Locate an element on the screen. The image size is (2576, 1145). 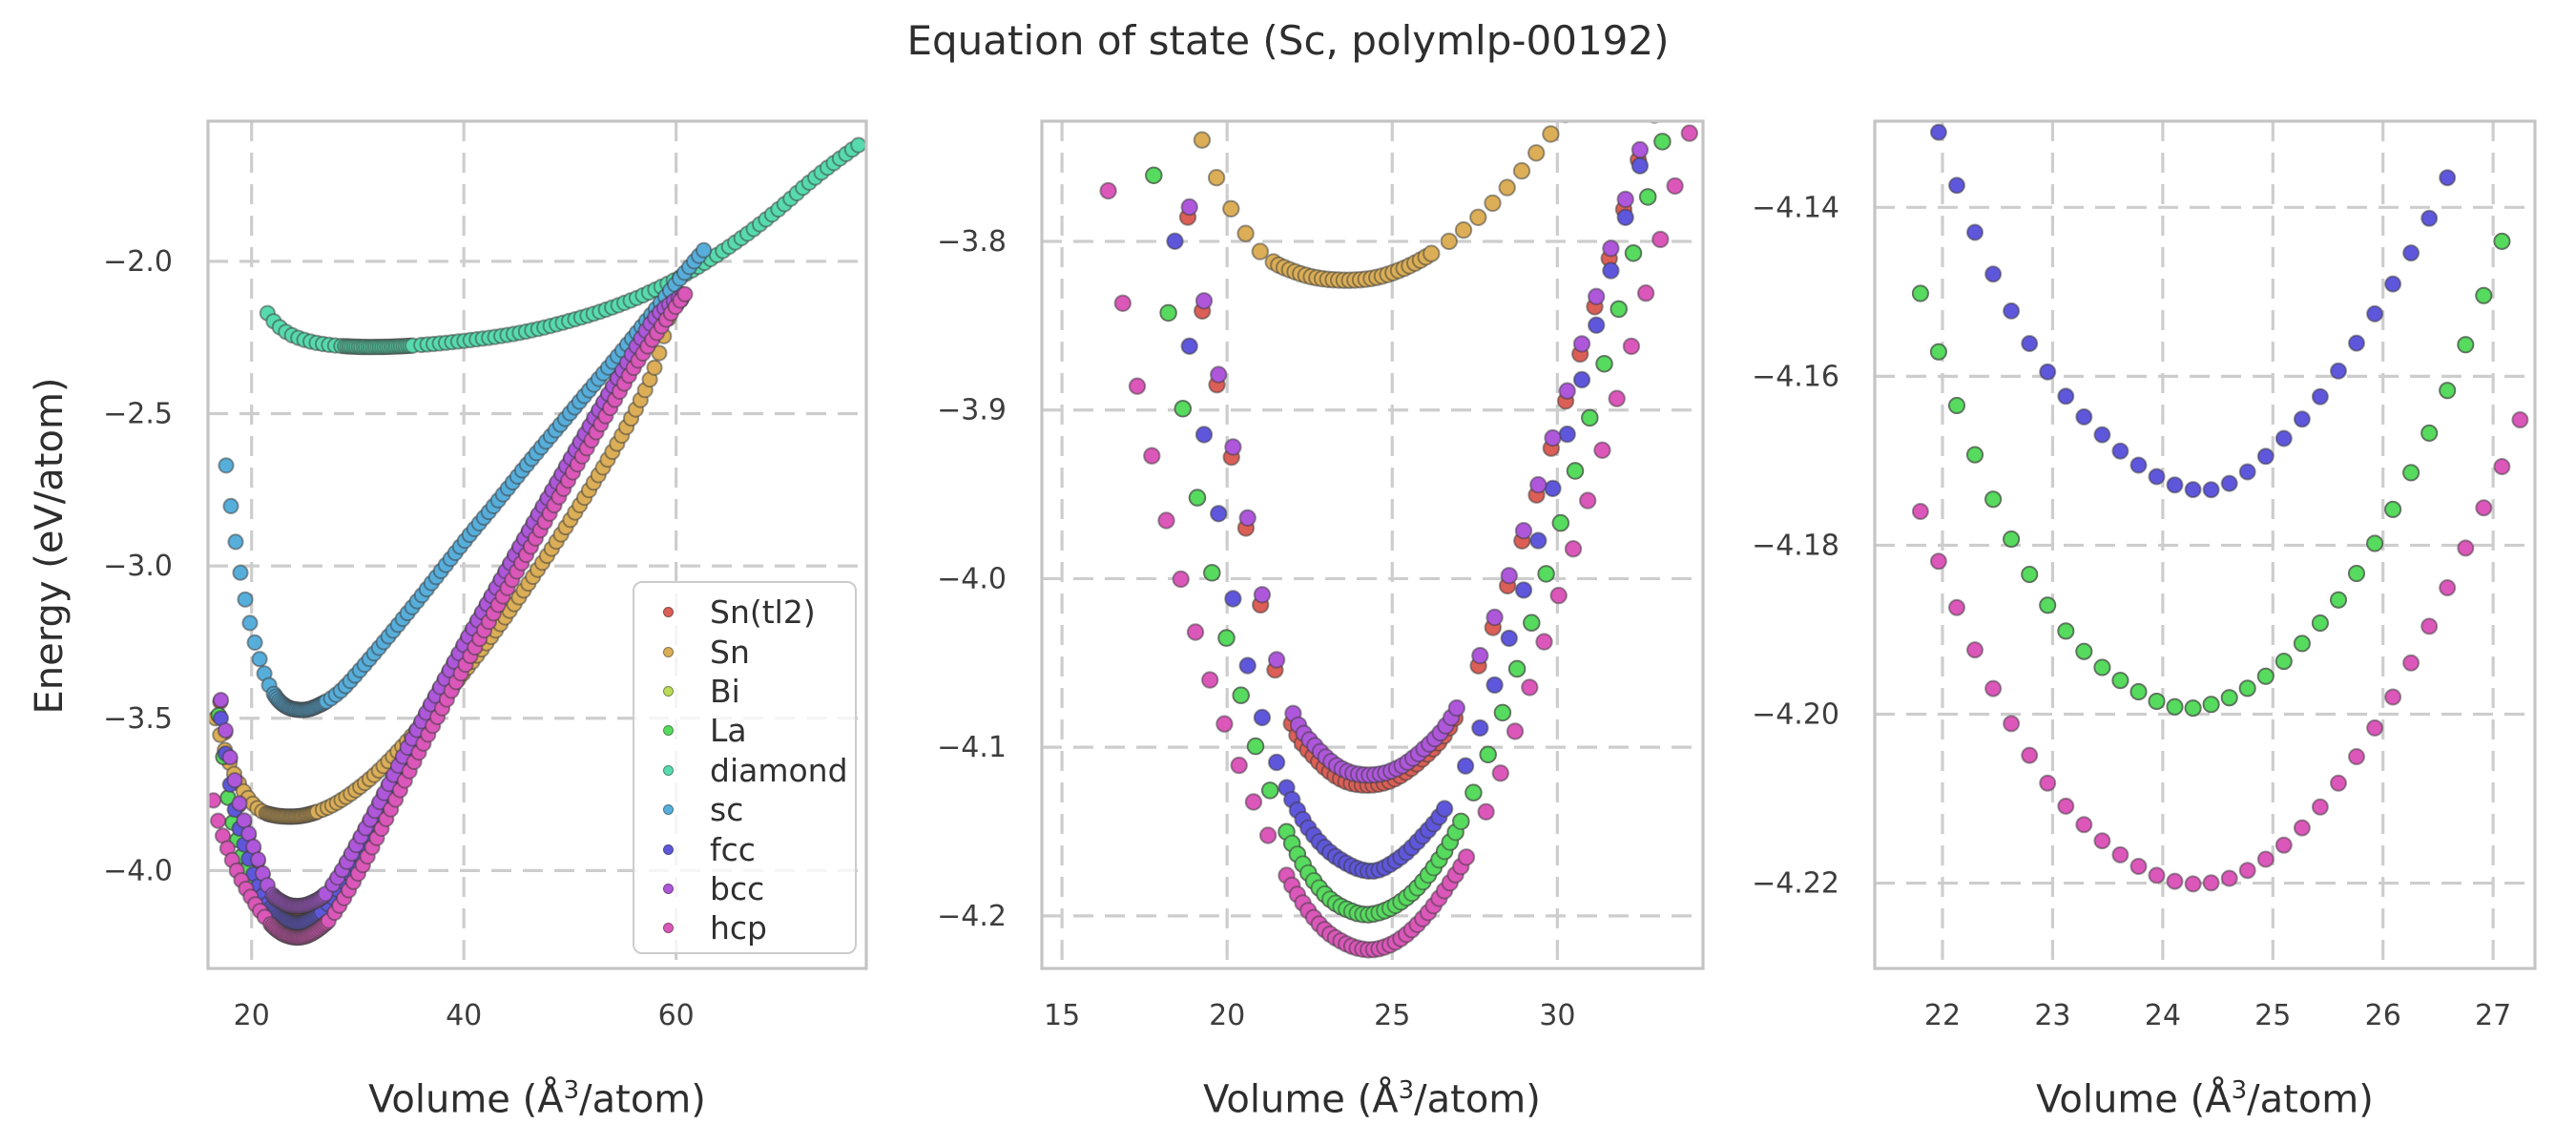
y-tick-label: −4.16 is located at coordinates (1795, 377).